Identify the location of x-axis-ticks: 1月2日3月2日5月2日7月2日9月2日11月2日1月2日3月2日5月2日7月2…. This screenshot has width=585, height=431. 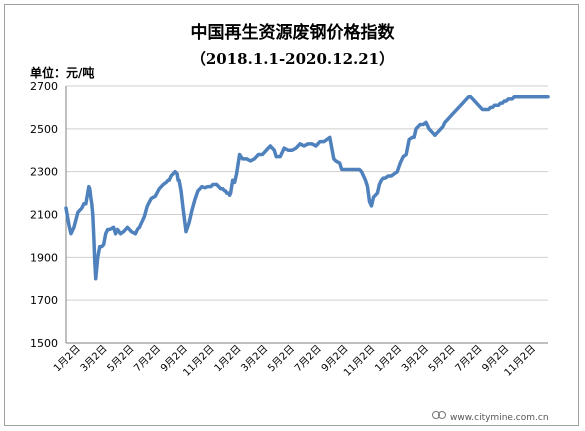
(294, 361).